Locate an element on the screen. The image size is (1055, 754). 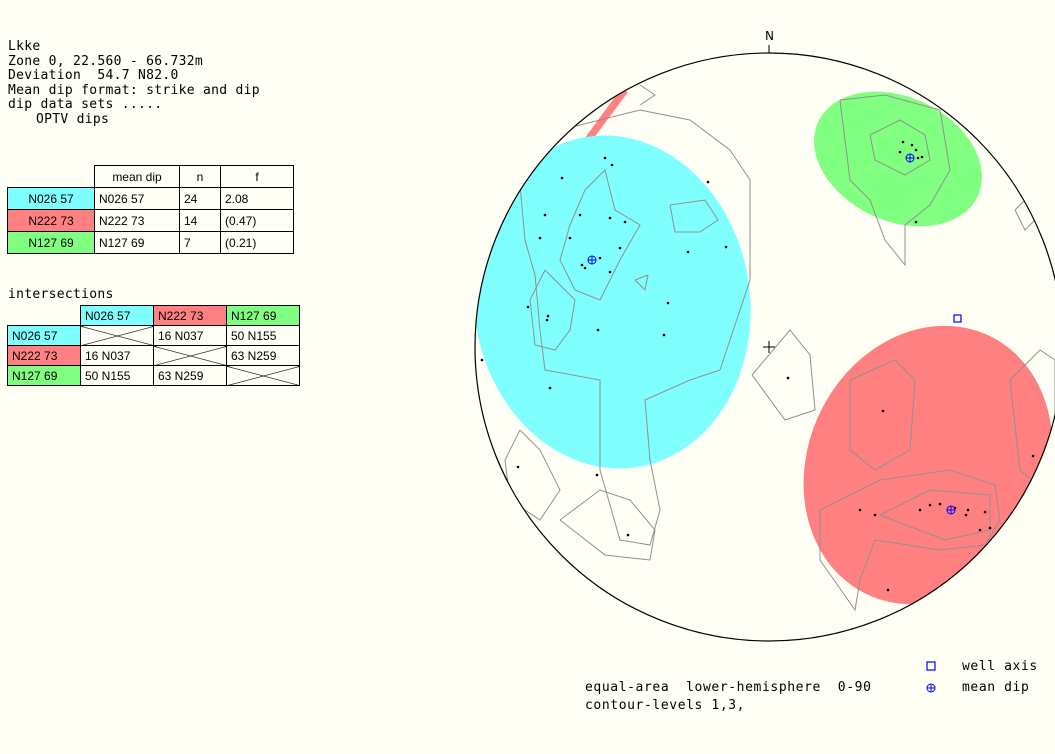
mean-dip-marker-red is located at coordinates (951, 510).